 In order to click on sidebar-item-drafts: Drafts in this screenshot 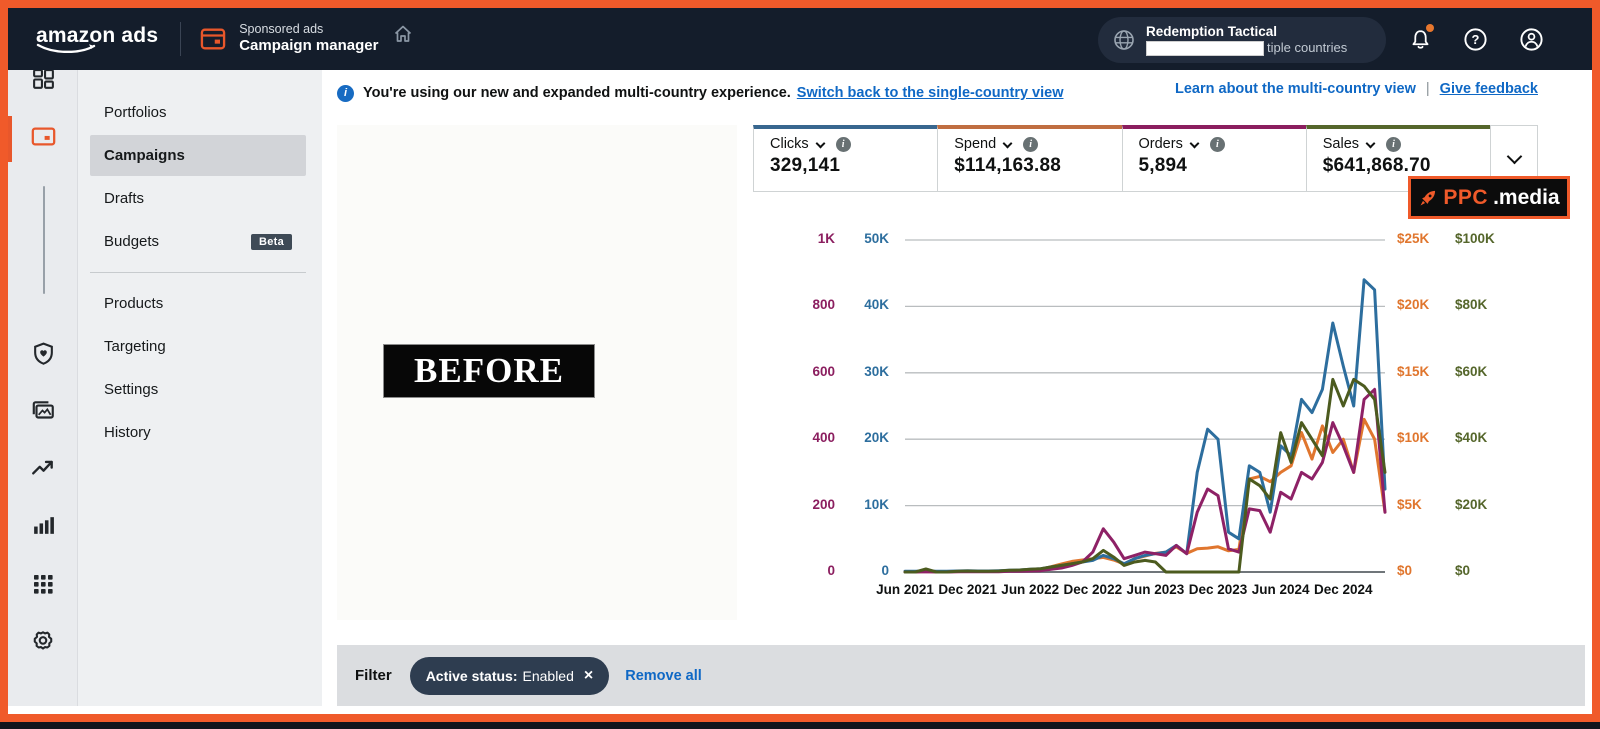, I will do `click(198, 198)`.